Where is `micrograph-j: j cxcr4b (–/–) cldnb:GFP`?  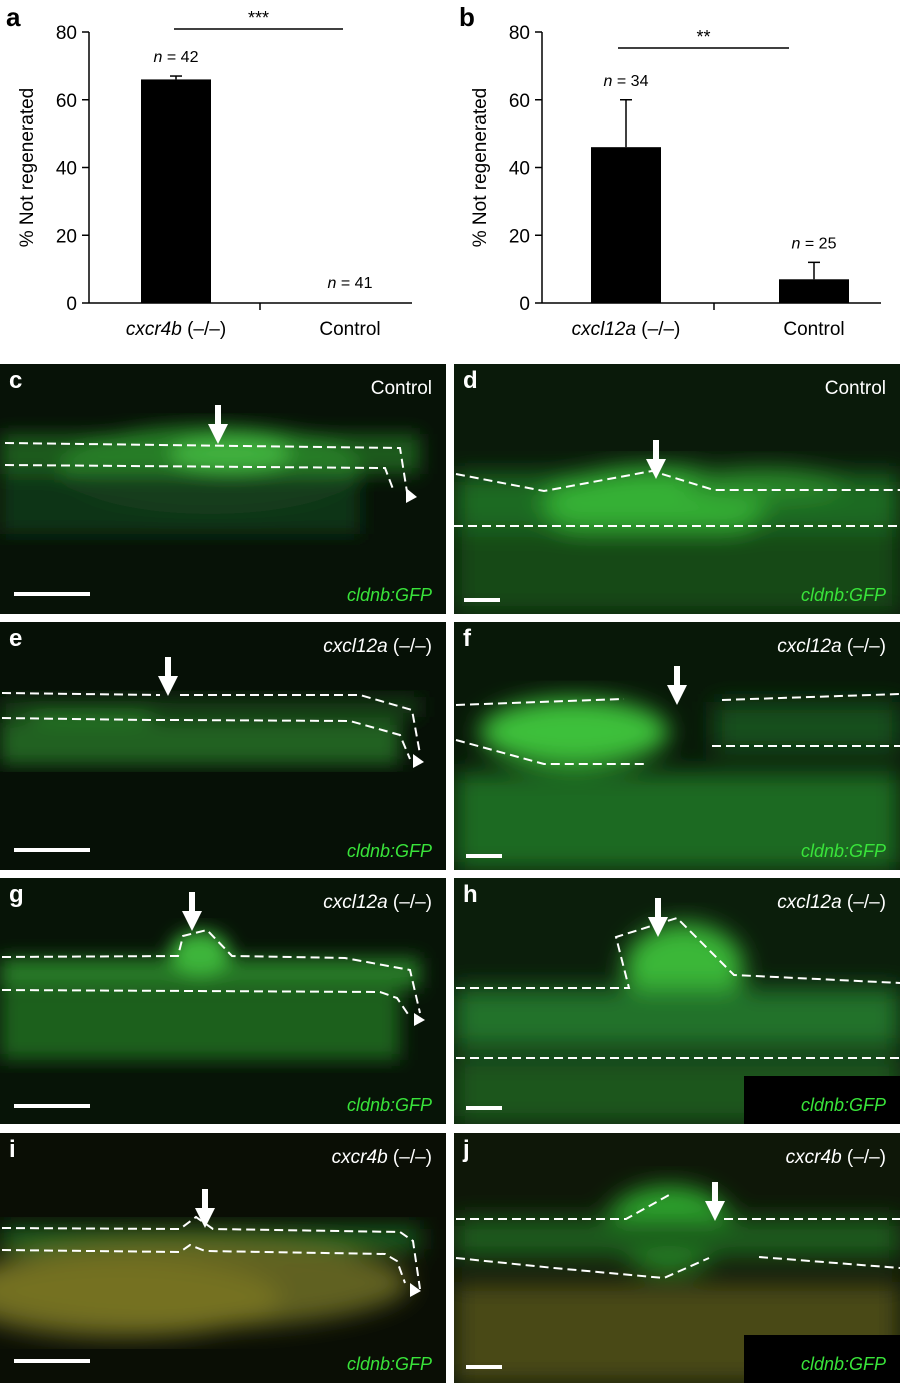
micrograph-j: j cxcr4b (–/–) cldnb:GFP is located at coordinates (677, 1258).